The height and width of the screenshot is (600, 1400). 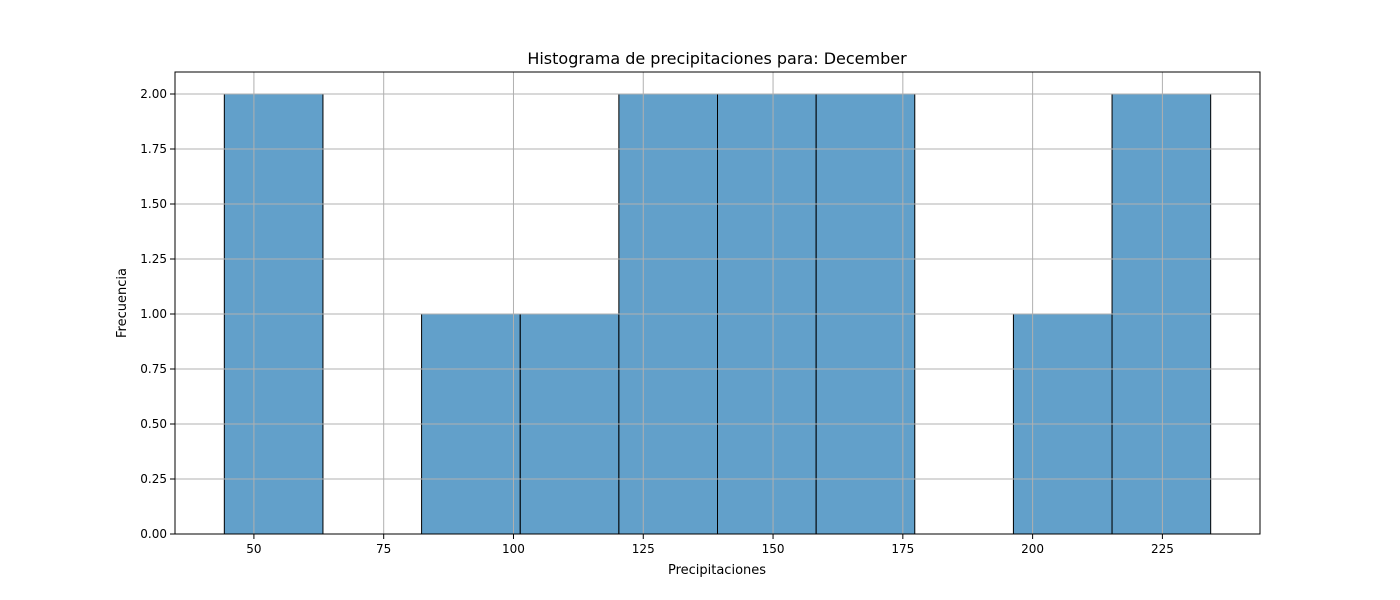 What do you see at coordinates (902, 549) in the screenshot?
I see `x-tick-label: 175` at bounding box center [902, 549].